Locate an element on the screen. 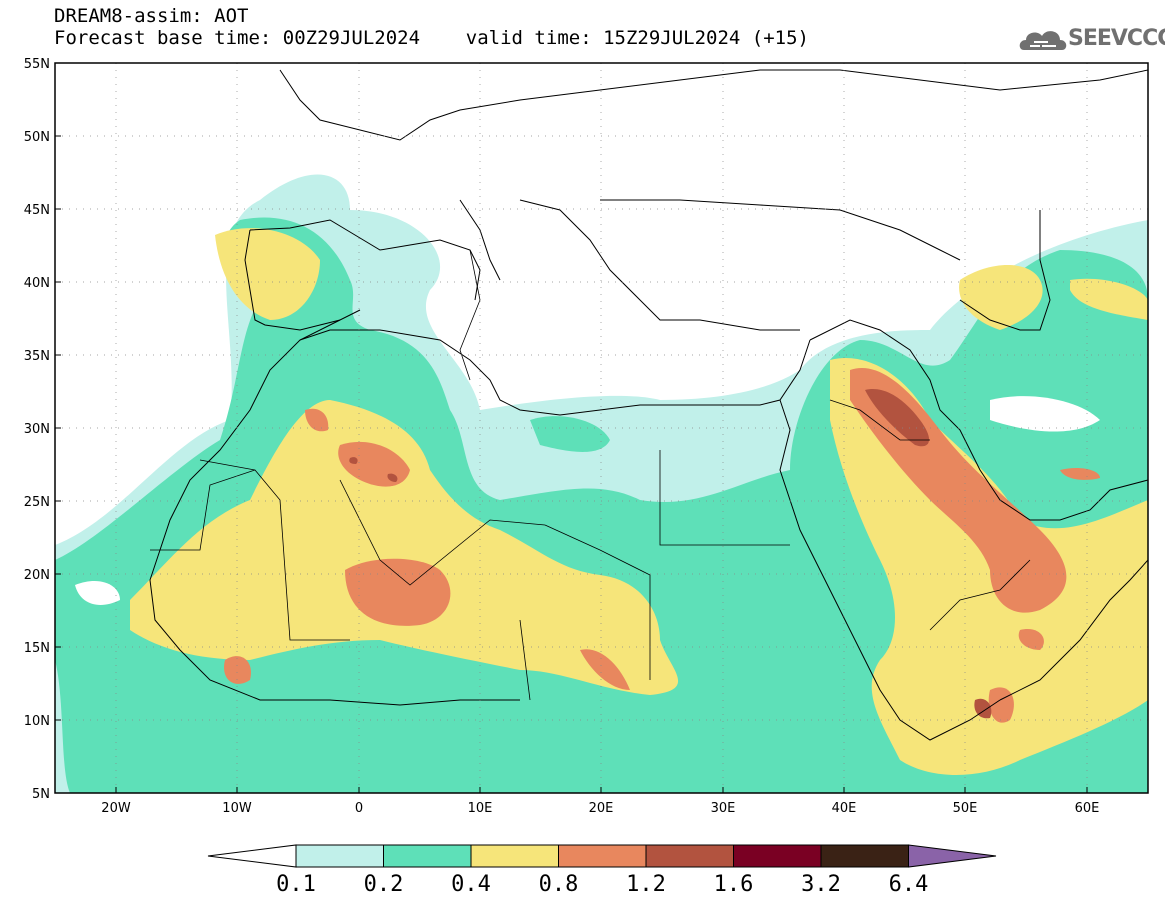  lat-tick-label: 20N is located at coordinates (37, 575).